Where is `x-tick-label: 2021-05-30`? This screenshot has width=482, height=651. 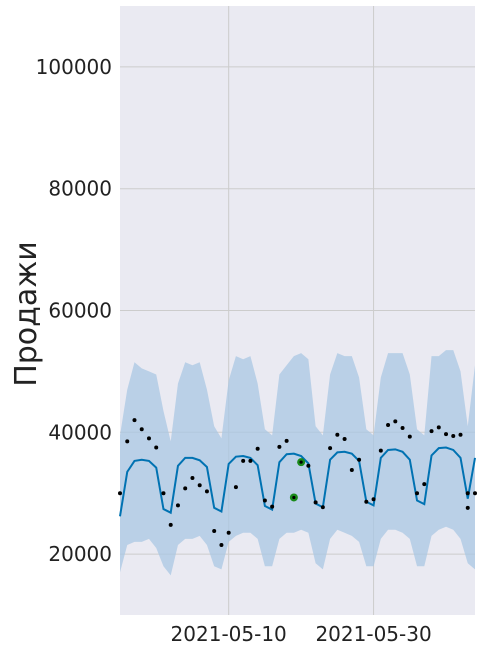
x-tick-label: 2021-05-30 is located at coordinates (373, 634).